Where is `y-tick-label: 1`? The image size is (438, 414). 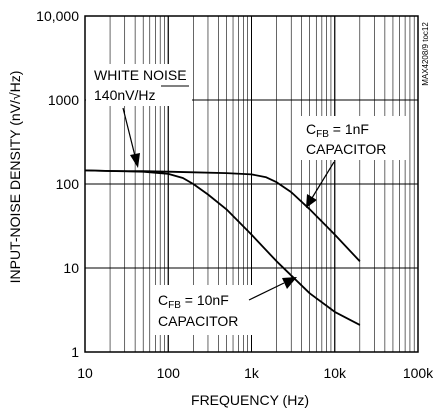
y-tick-label: 1 is located at coordinates (75, 352).